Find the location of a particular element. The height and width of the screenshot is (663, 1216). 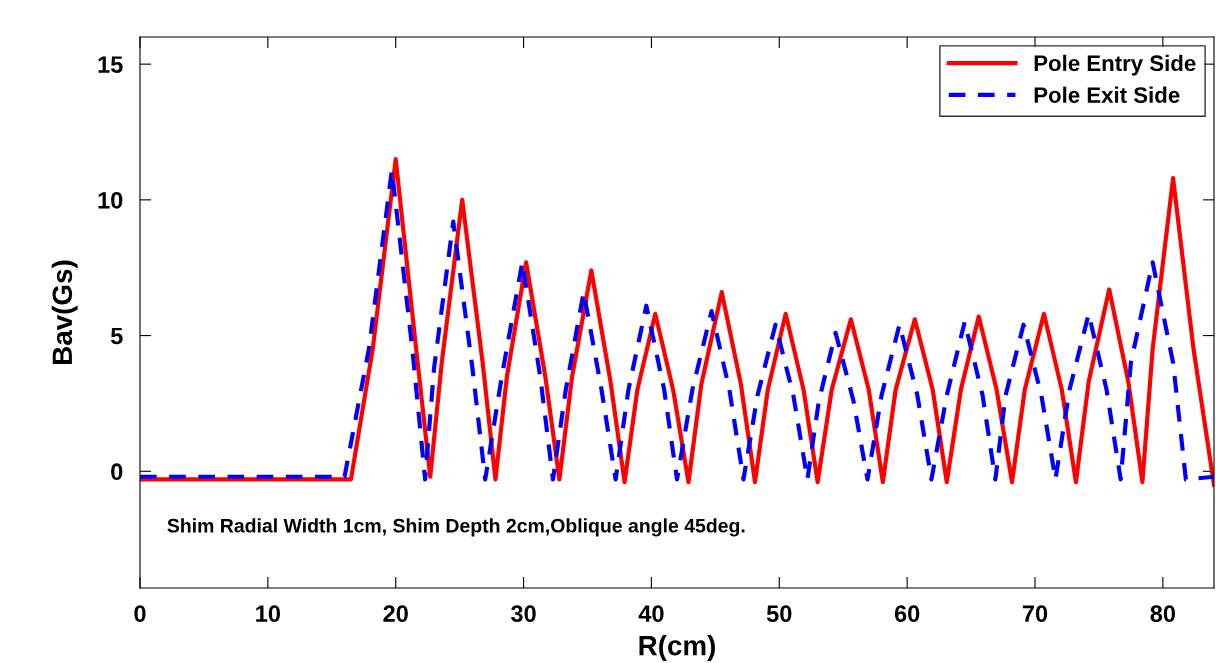

x-axis-title: R(cm) is located at coordinates (677, 648).